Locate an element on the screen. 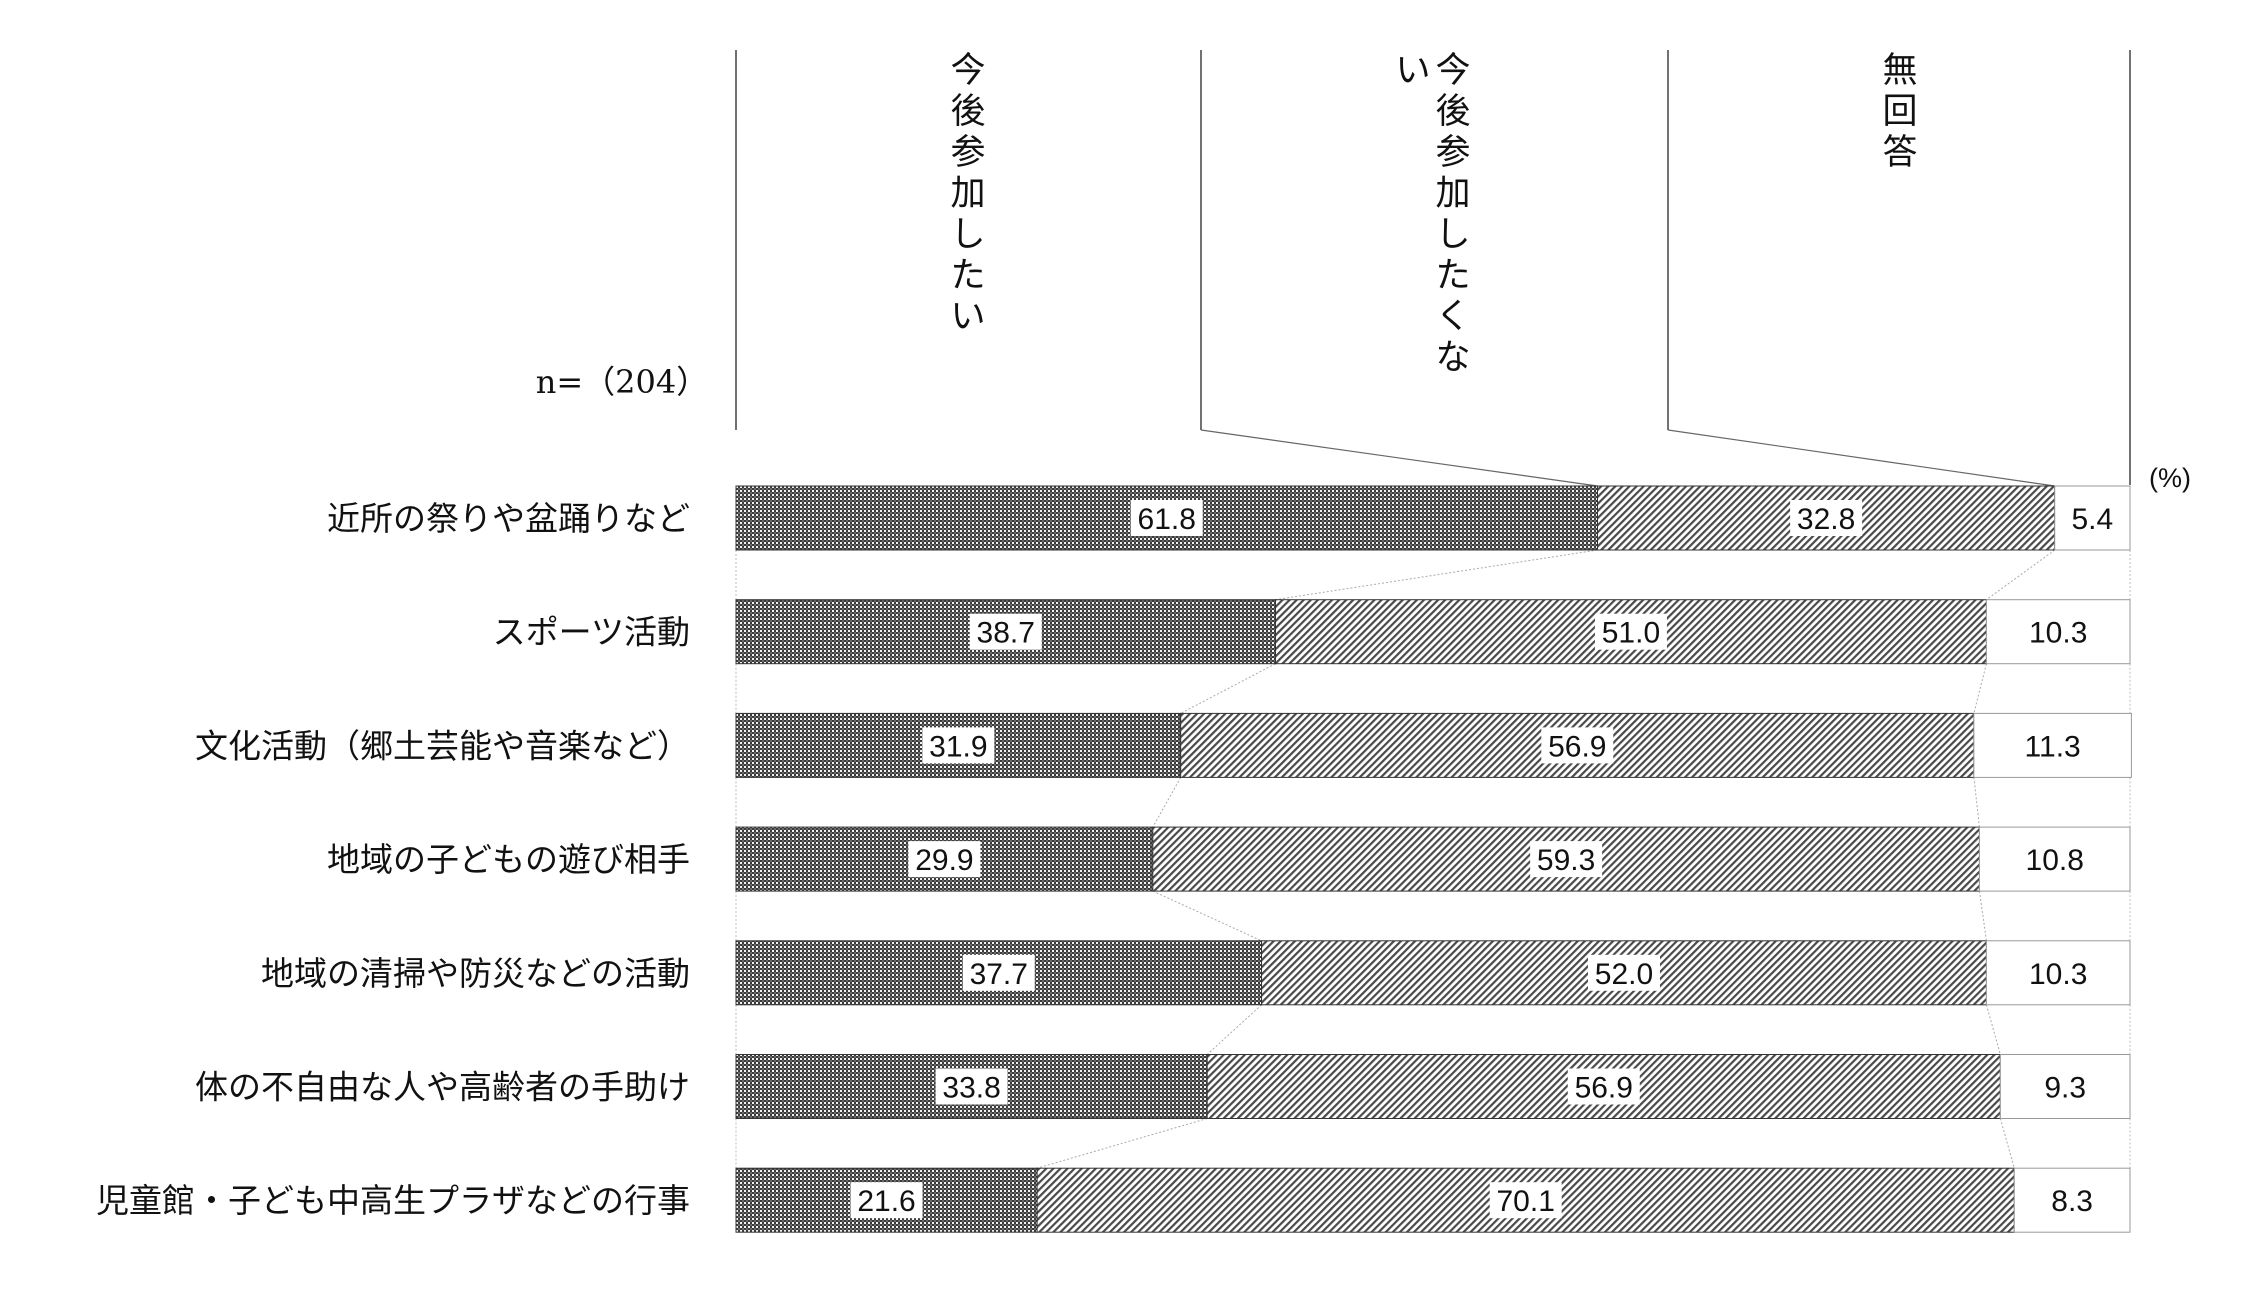  legend-header-char: 答 is located at coordinates (1899, 153).